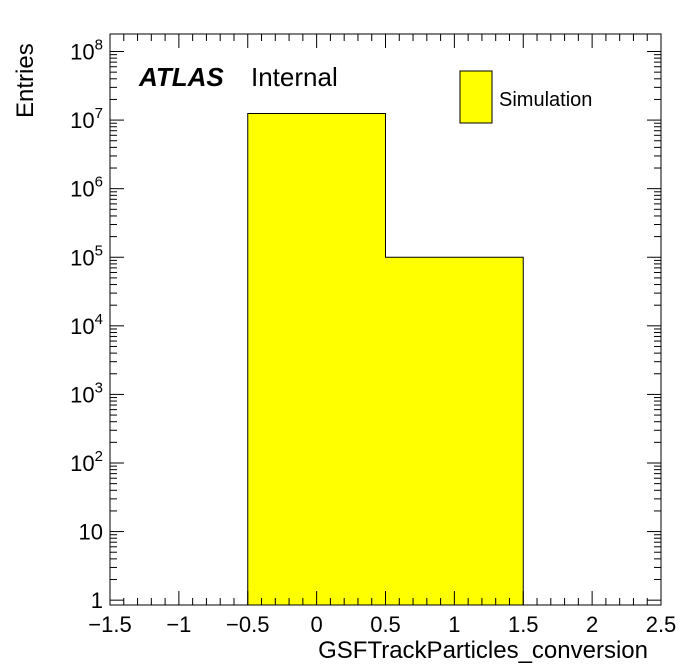 This screenshot has width=696, height=672. What do you see at coordinates (476, 97) in the screenshot?
I see `legend-swatch` at bounding box center [476, 97].